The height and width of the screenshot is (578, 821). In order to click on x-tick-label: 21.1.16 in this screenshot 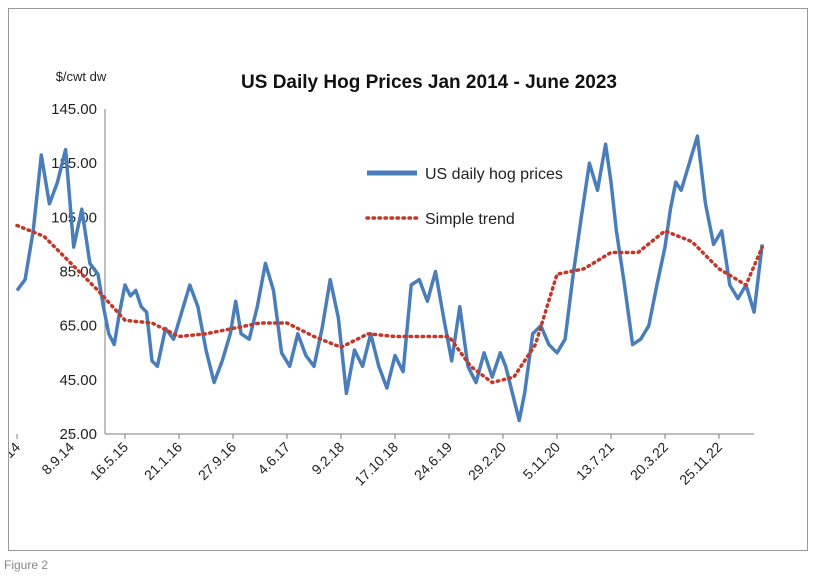, I will do `click(163, 461)`.